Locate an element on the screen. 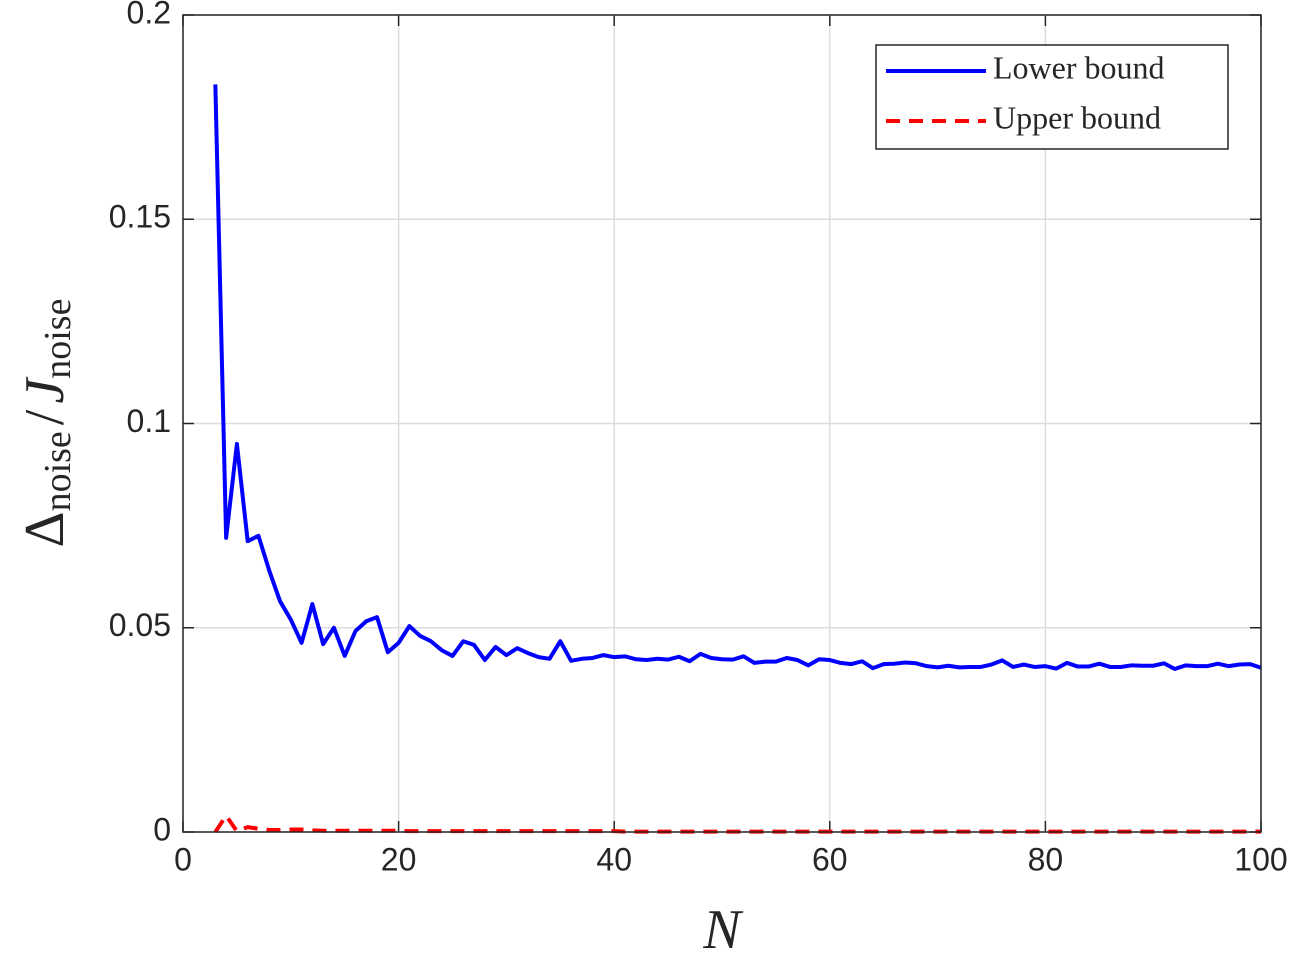 The image size is (1296, 961). x-tick-label: 40 is located at coordinates (614, 859).